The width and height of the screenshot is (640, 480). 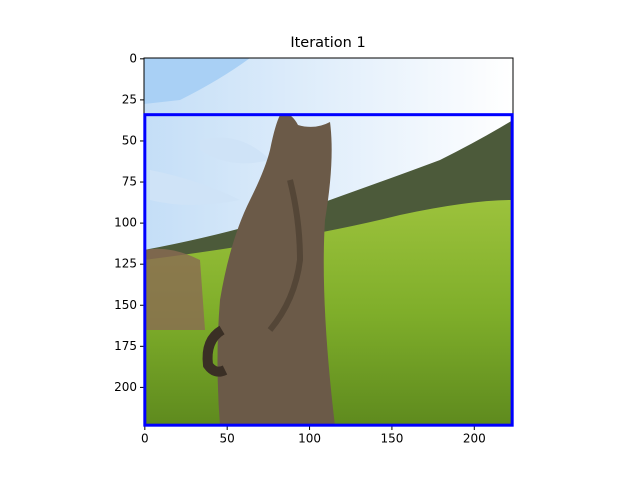 I want to click on y-tick-label: 0, so click(x=133, y=58).